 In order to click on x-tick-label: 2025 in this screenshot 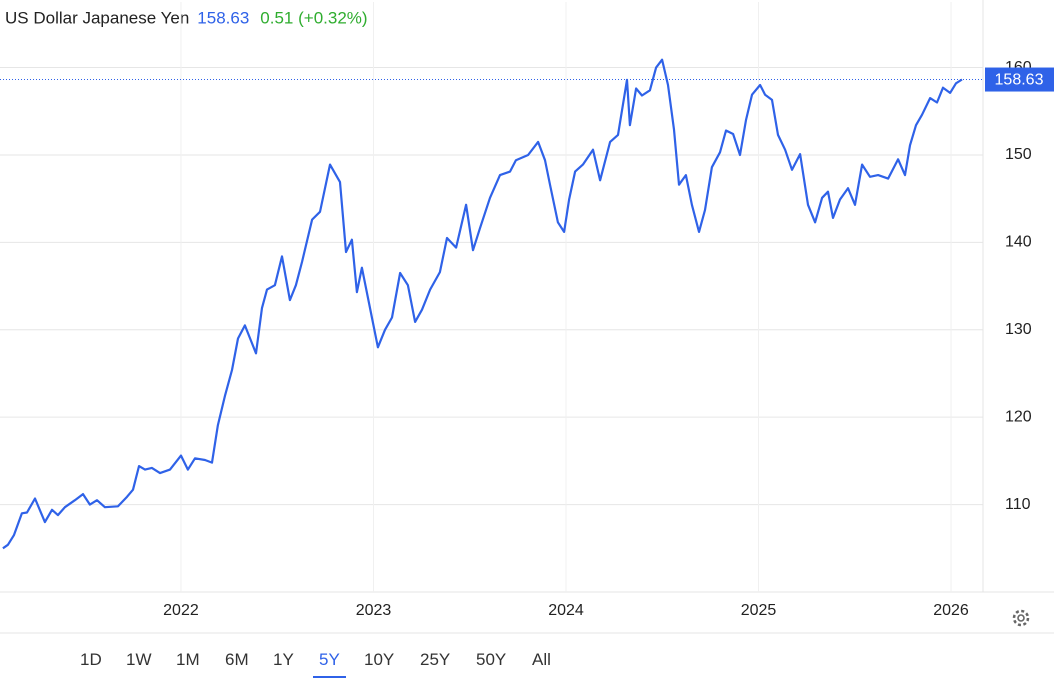, I will do `click(759, 610)`.